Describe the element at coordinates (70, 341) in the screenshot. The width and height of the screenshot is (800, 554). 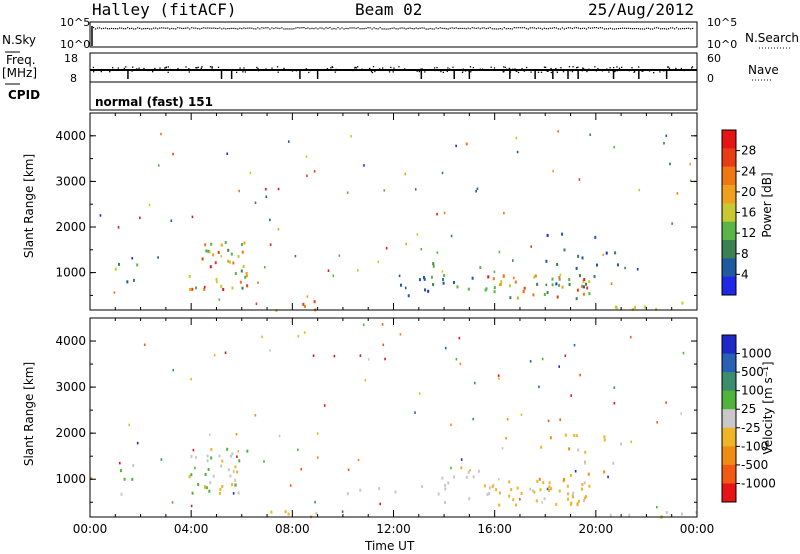
I see `velocity-ytick-label: 4000` at that location.